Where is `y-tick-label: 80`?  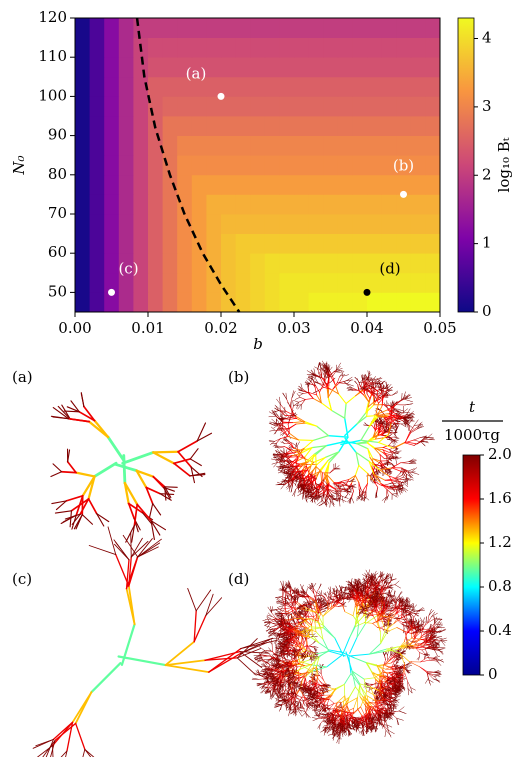
y-tick-label: 80 is located at coordinates (57, 174).